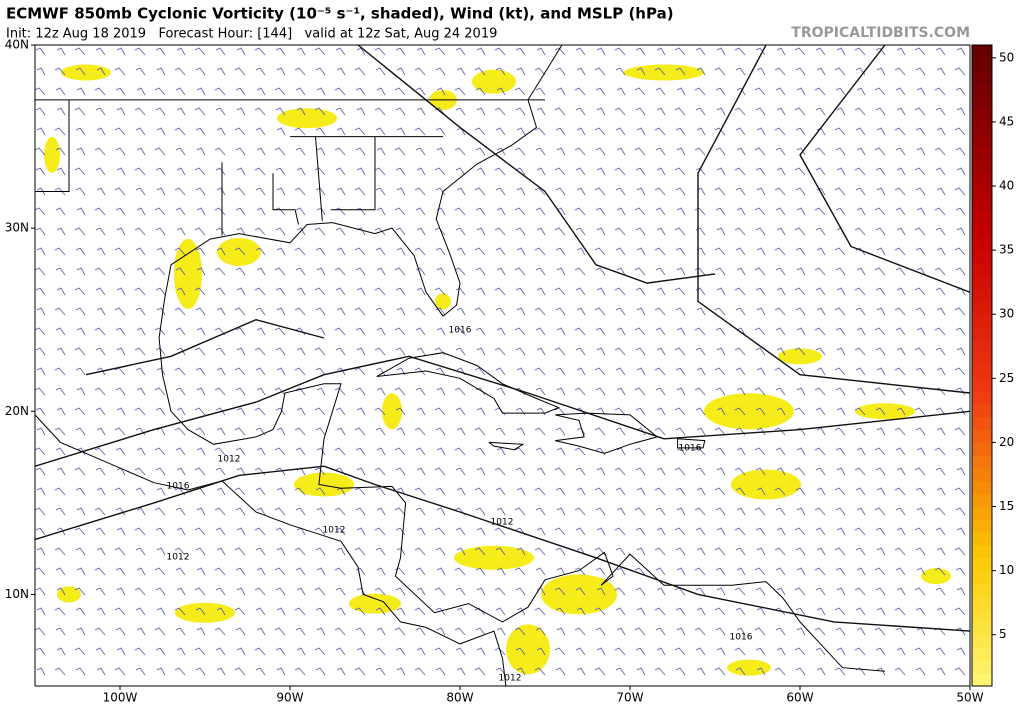  Describe the element at coordinates (982, 308) in the screenshot. I see `colorbar-segment` at that location.